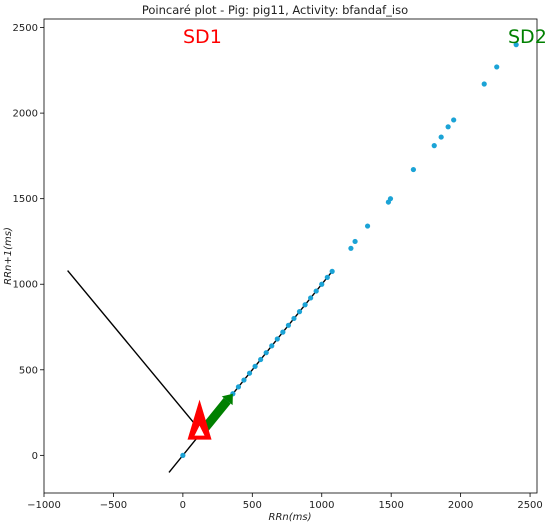 This screenshot has height=526, width=550. Describe the element at coordinates (35, 456) in the screenshot. I see `y-tick-label: 0` at that location.